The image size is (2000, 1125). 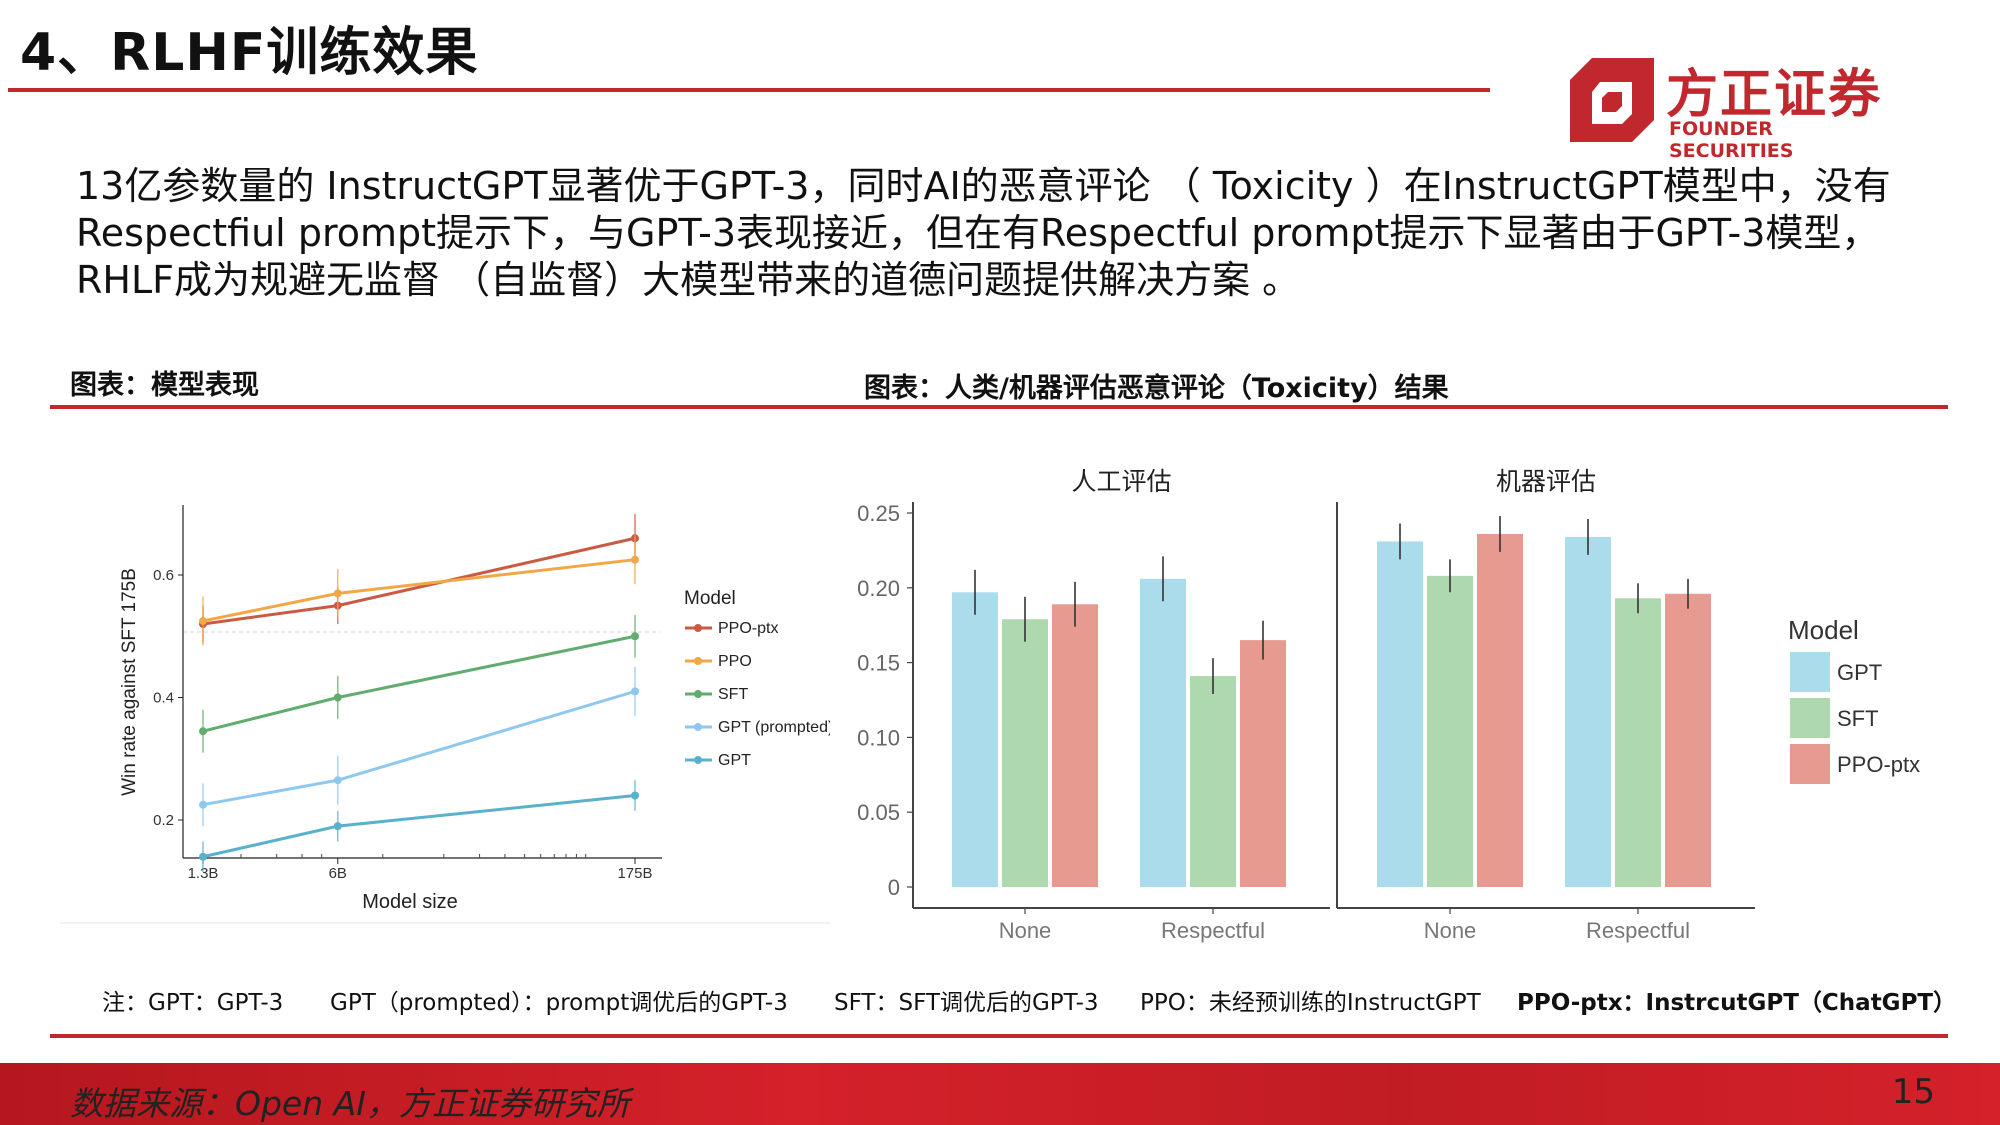 What do you see at coordinates (338, 873) in the screenshot?
I see `x-tick-label: 6B` at bounding box center [338, 873].